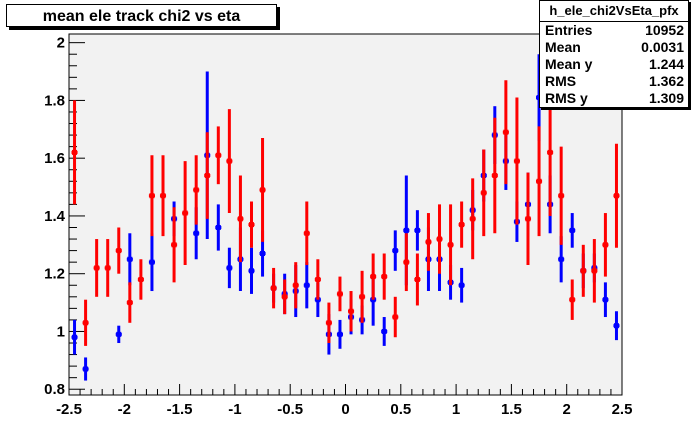  What do you see at coordinates (662, 47) in the screenshot?
I see `stats-value: 0.0031` at bounding box center [662, 47].